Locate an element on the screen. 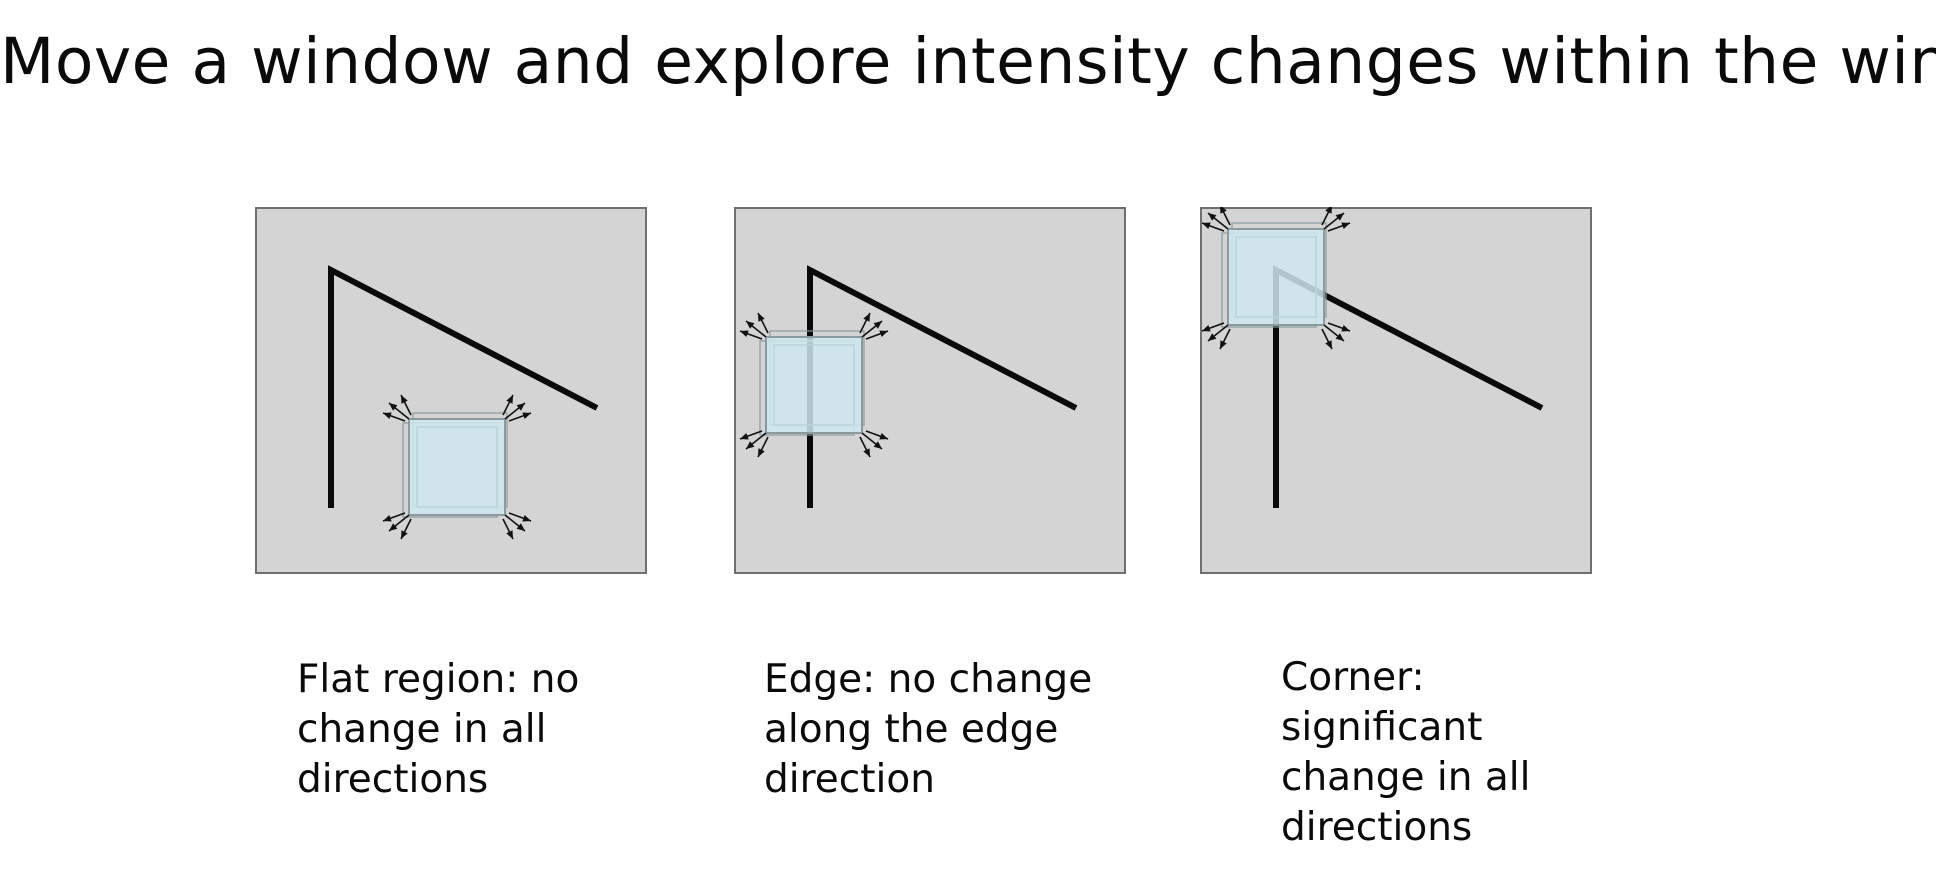 This screenshot has width=1936, height=885. flat-region-panel is located at coordinates (451, 390).